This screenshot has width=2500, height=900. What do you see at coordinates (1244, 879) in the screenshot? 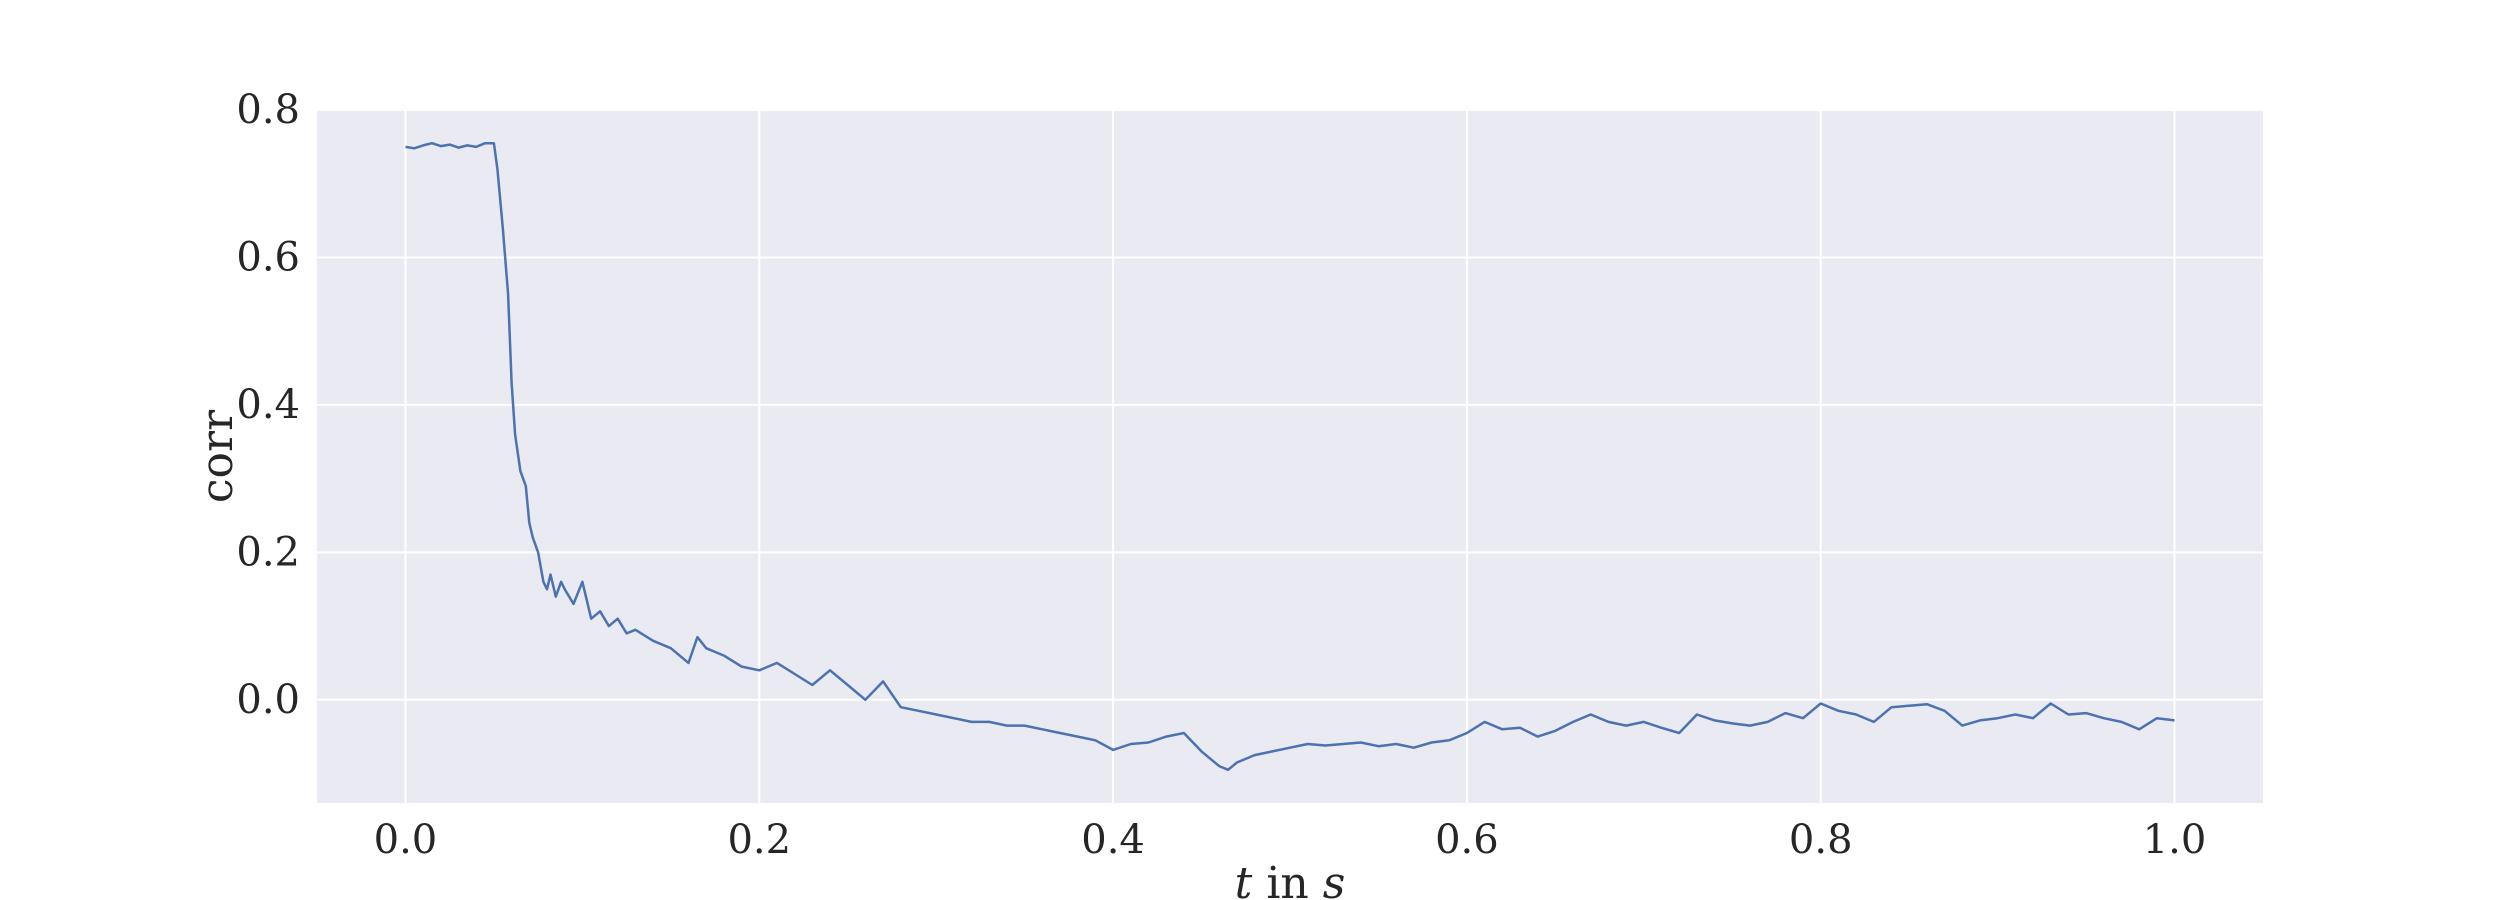
I see `x-axis-label-variable: t` at bounding box center [1244, 879].